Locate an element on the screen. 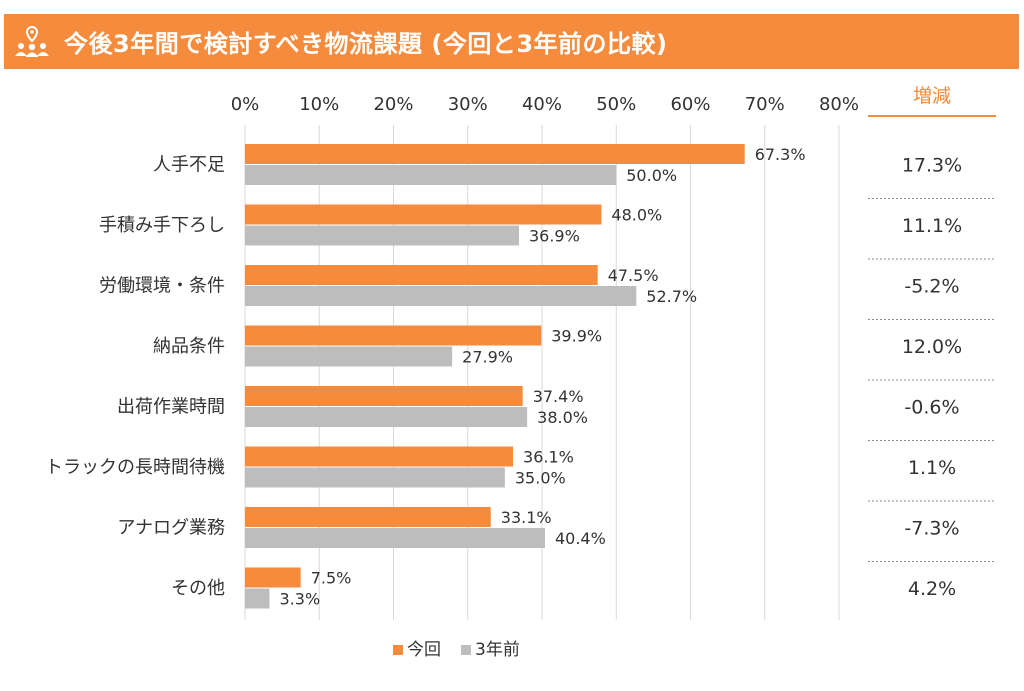 This screenshot has height=691, width=1024. value-label-current: 67.3% is located at coordinates (780, 154).